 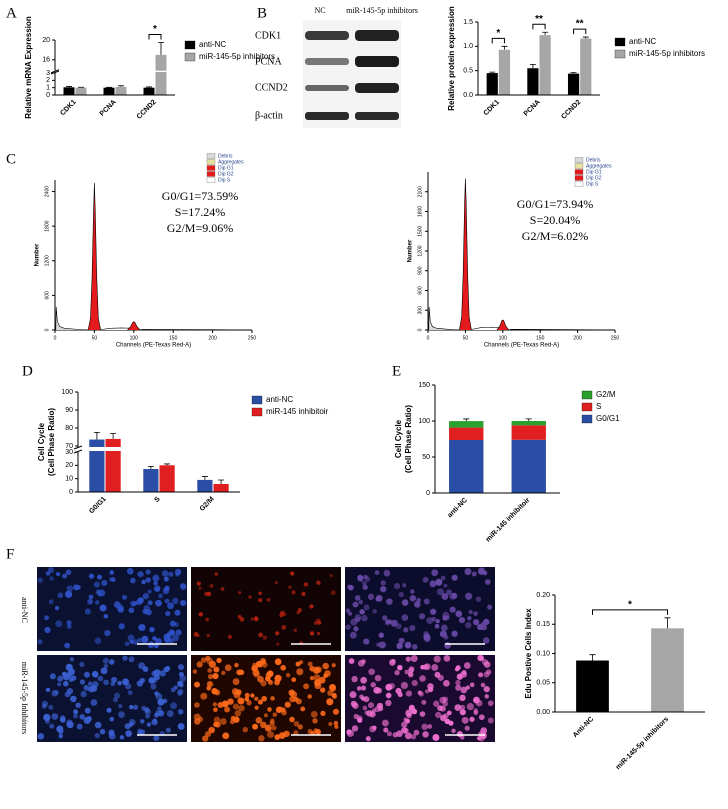 What do you see at coordinates (543, 595) in the screenshot?
I see `y-tick-label: 0.20` at bounding box center [543, 595].